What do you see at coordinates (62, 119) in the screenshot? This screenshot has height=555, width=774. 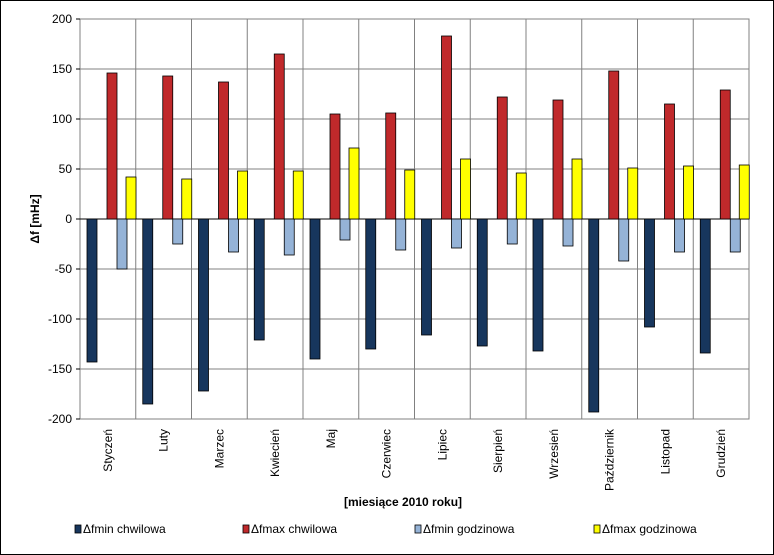 I see `y-tick-label: 100` at bounding box center [62, 119].